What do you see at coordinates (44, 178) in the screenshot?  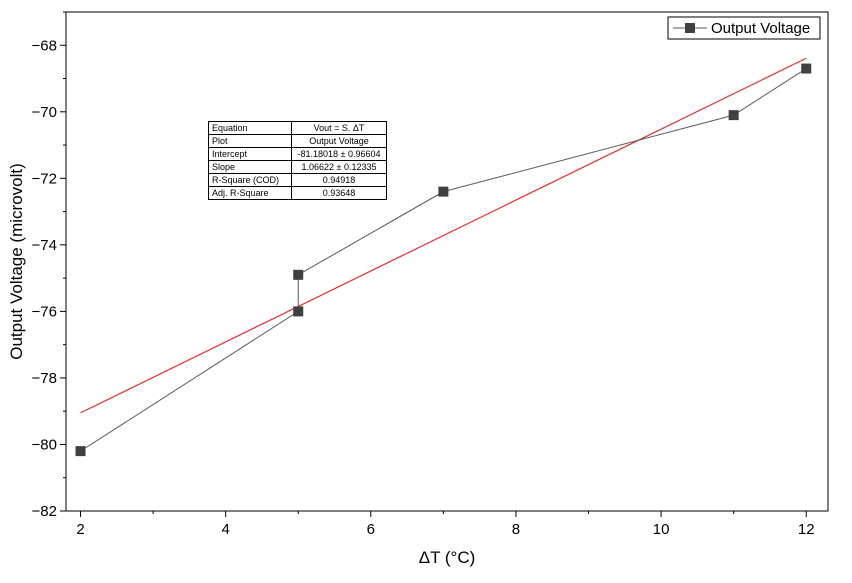 I see `y-tick-label: −72` at bounding box center [44, 178].